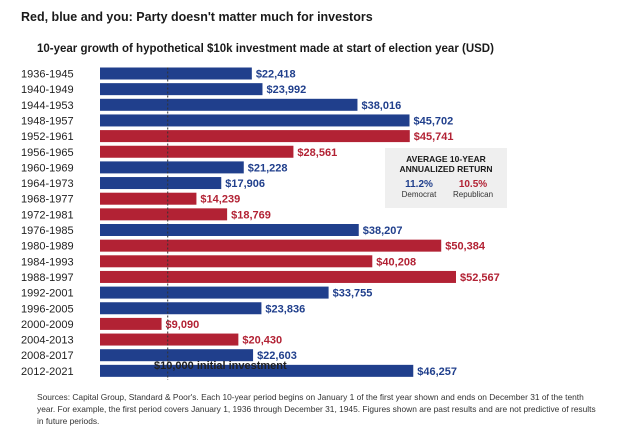  What do you see at coordinates (47, 356) in the screenshot?
I see `category-label: 2008-2017` at bounding box center [47, 356].